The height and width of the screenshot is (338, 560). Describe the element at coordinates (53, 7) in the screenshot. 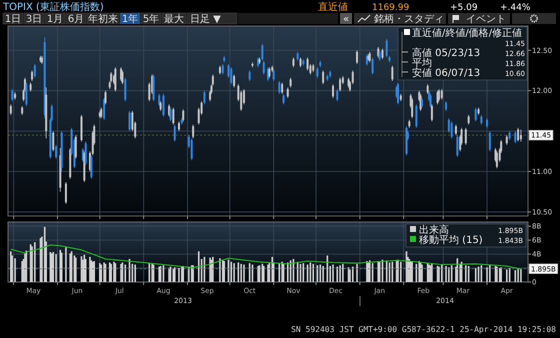

I see `text: TOPIX (東証株価指数)` at that location.